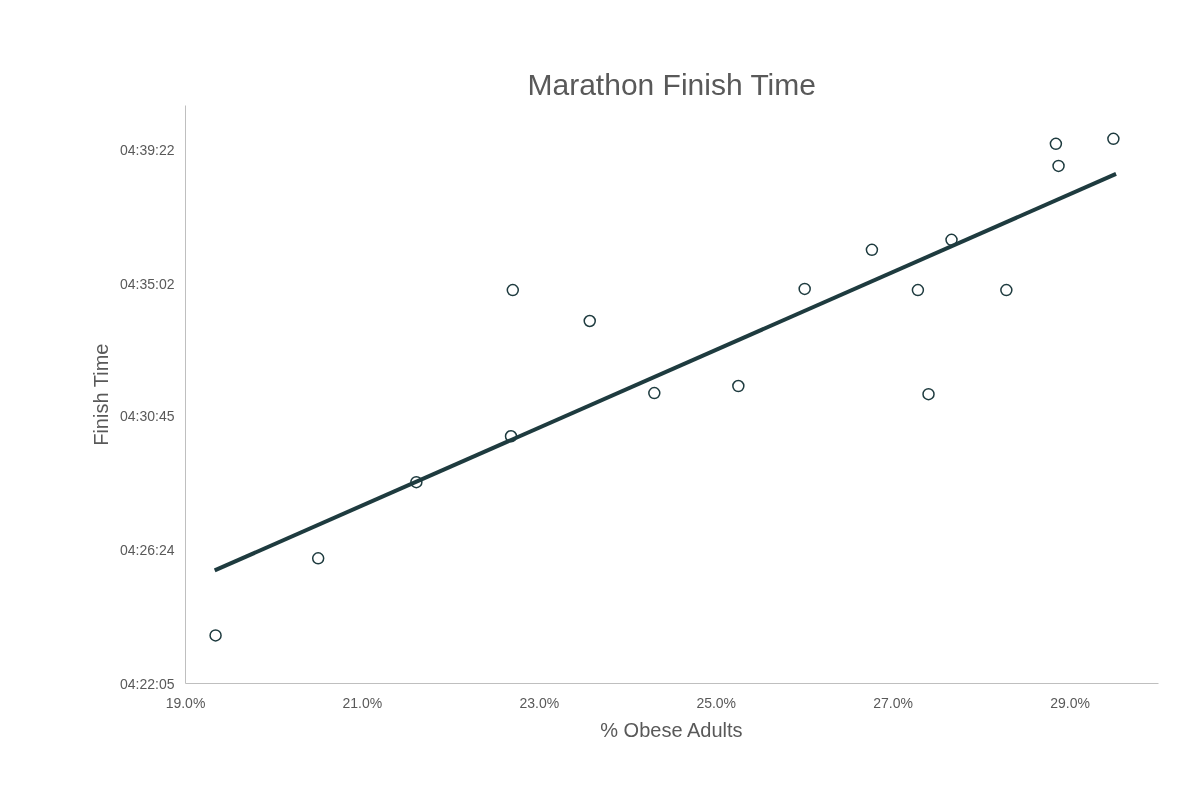 This screenshot has height=786, width=1191. Describe the element at coordinates (147, 283) in the screenshot. I see `y-tick-label: 04:35:02` at that location.